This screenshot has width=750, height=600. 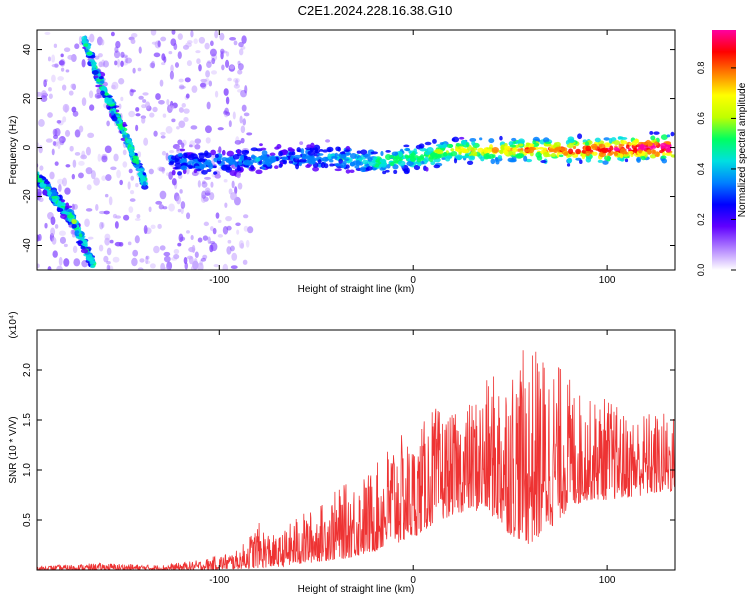 What do you see at coordinates (375, 10) in the screenshot?
I see `figure-title: C2E1.2024.228.16.38.G10` at bounding box center [375, 10].